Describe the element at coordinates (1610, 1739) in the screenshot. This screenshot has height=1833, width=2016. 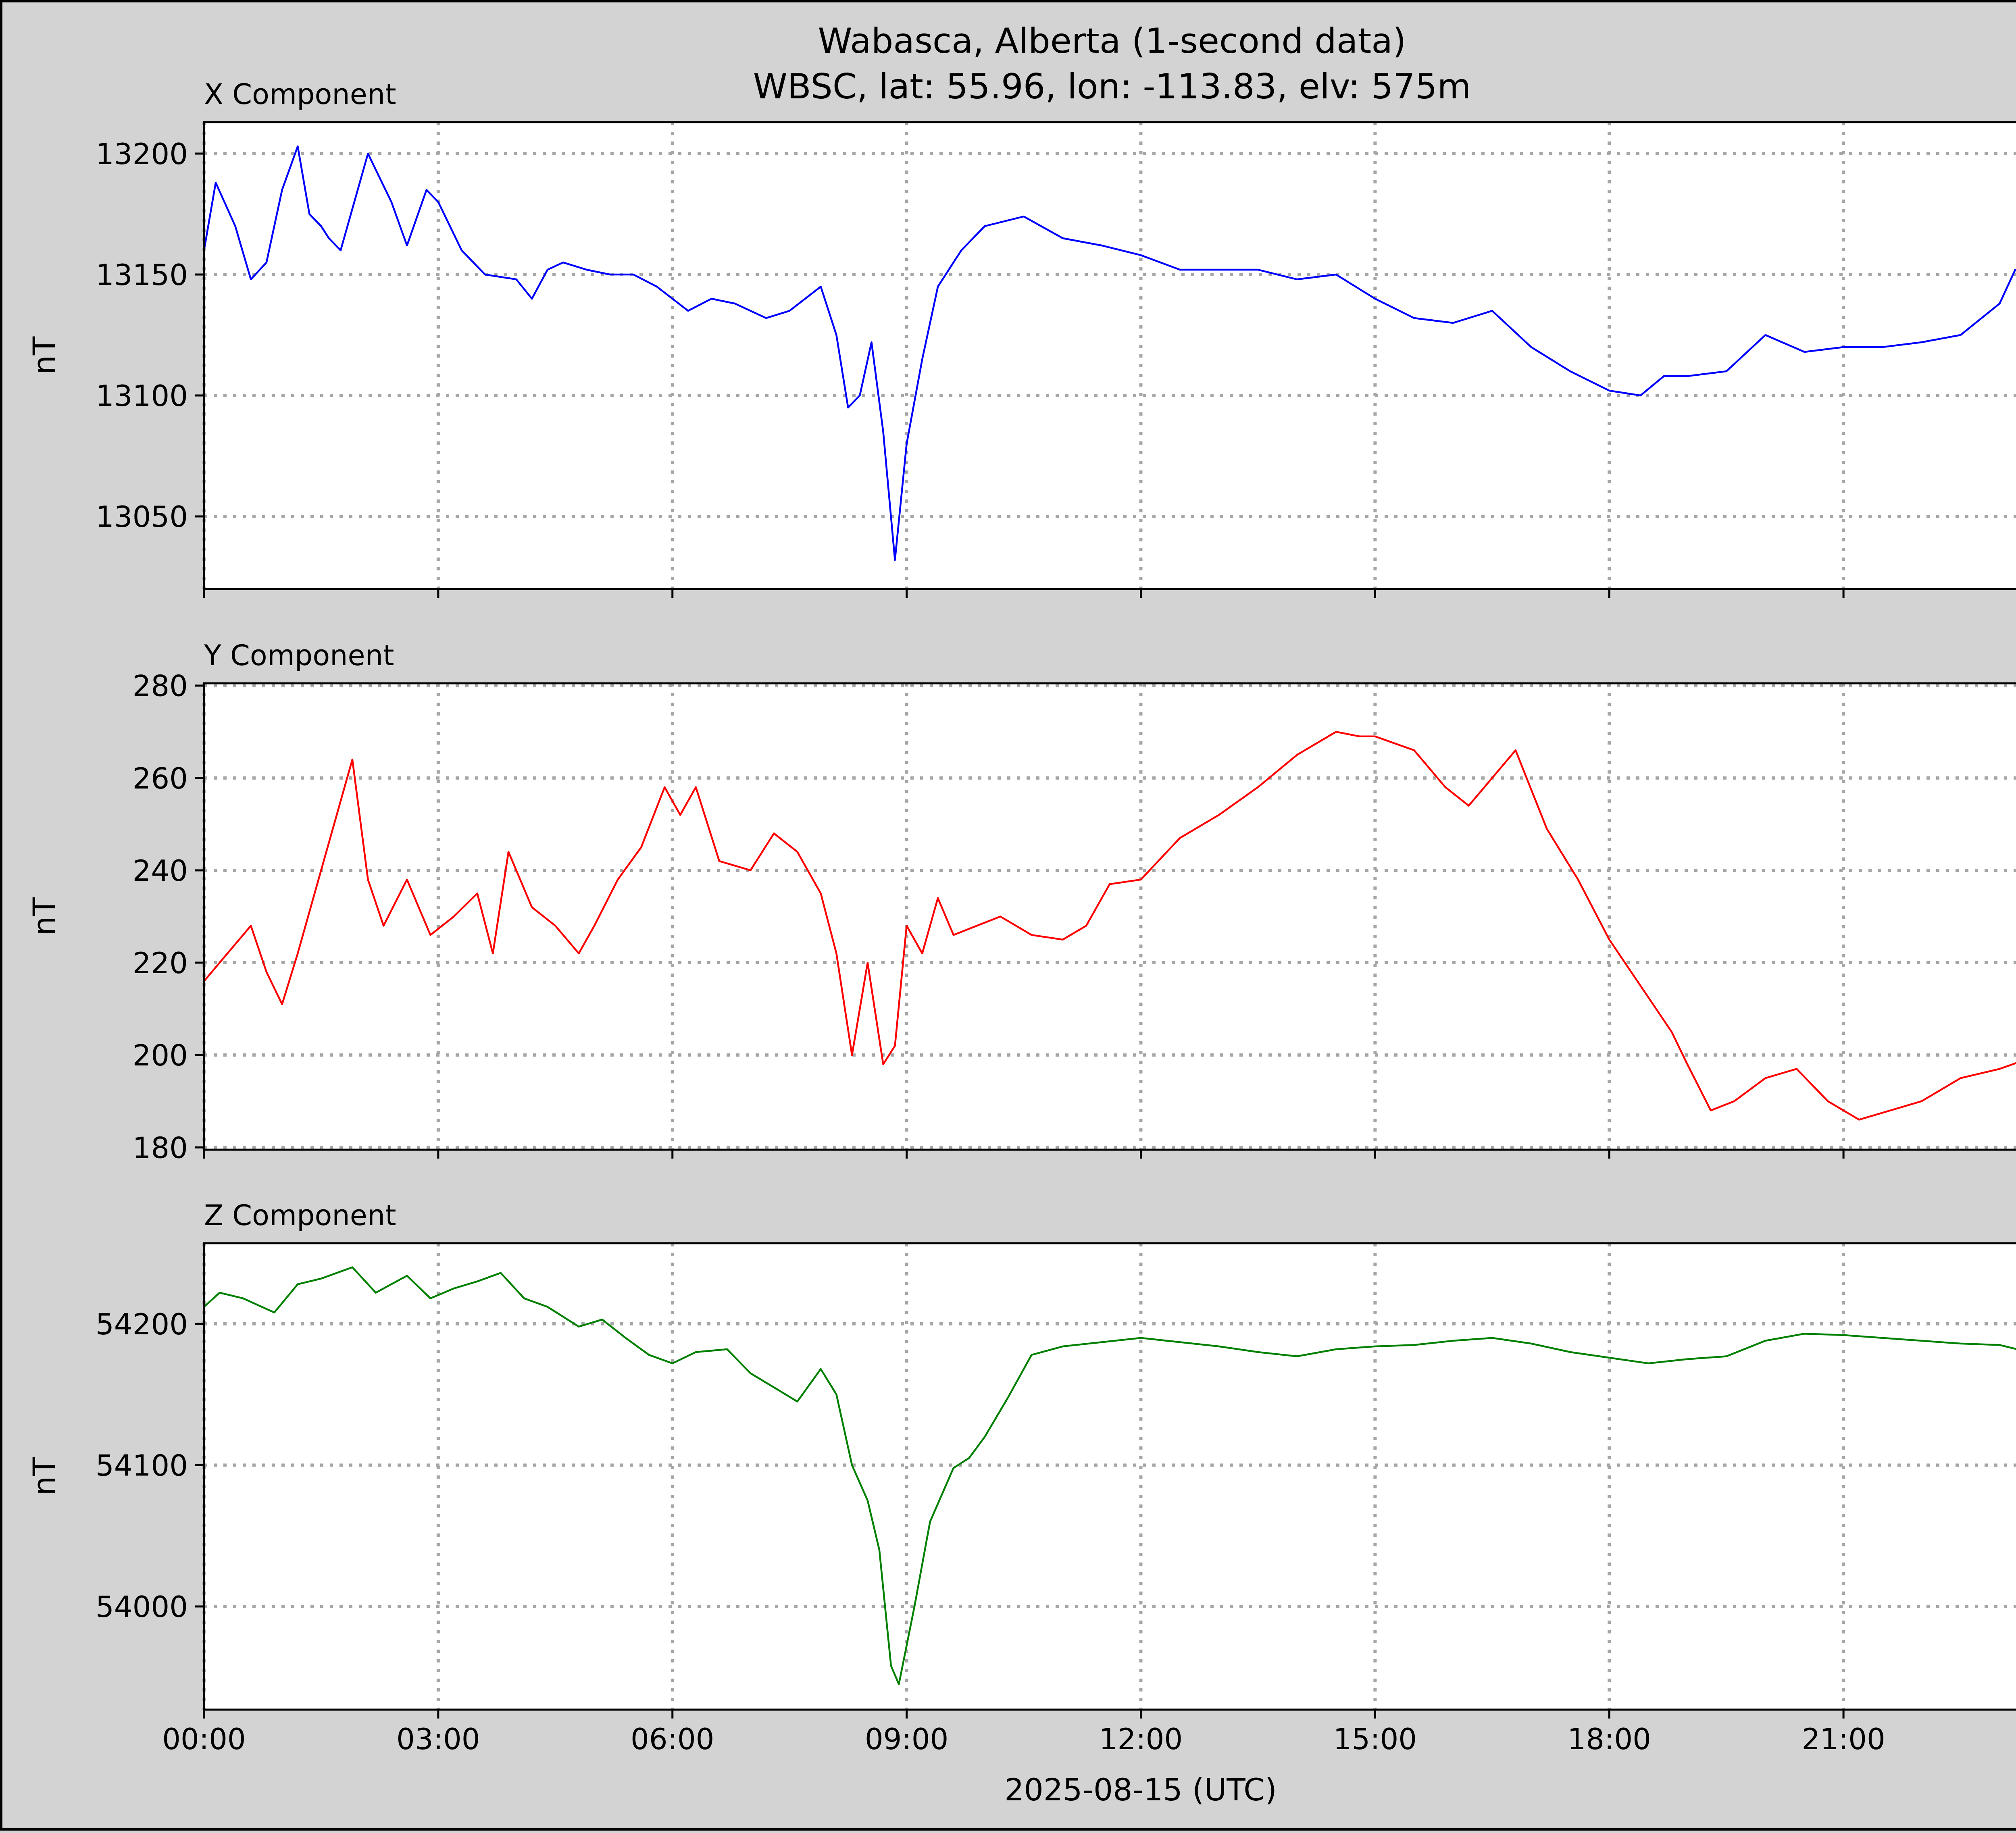
I see `x-tick-label: 18:00` at that location.